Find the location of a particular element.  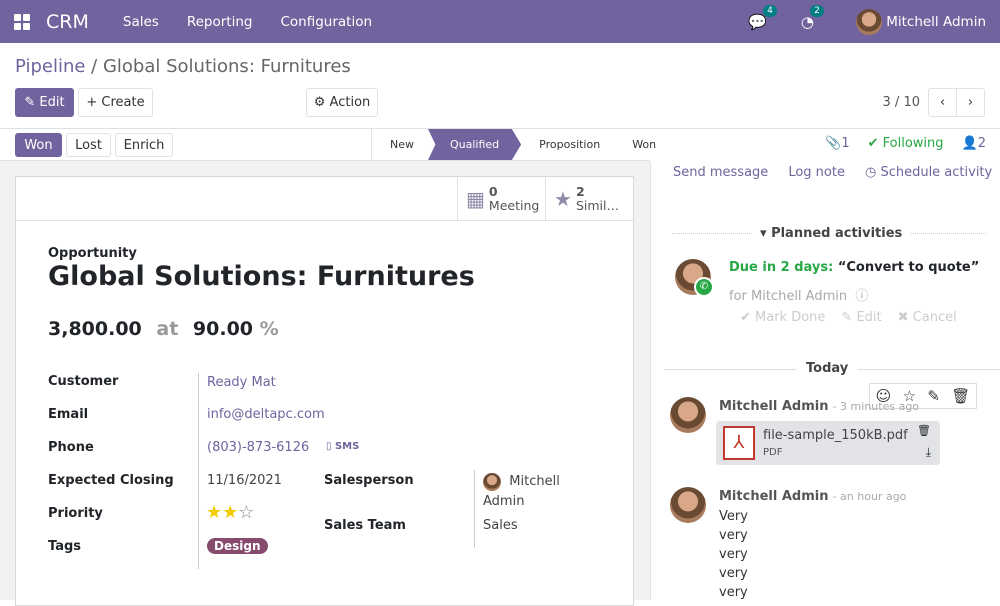

today-separator: Today is located at coordinates (827, 368).